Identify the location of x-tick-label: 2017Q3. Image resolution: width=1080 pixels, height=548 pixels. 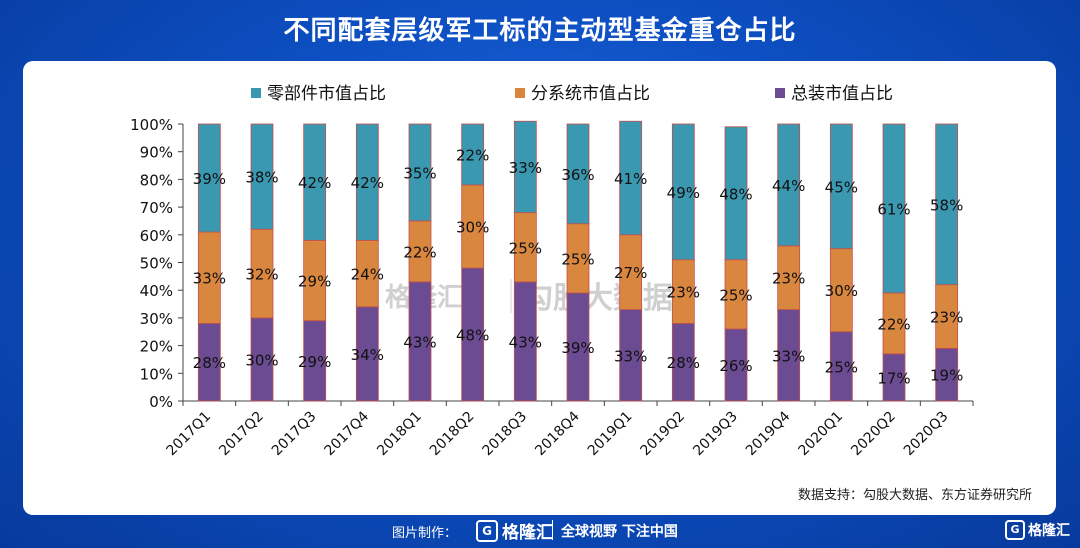
(294, 434).